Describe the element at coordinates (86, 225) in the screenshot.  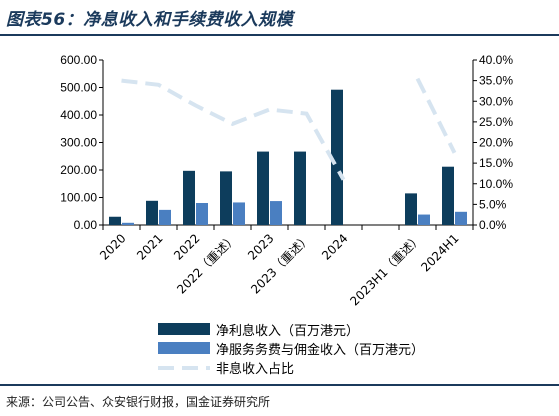
I see `left-tick-label: 0.00` at that location.